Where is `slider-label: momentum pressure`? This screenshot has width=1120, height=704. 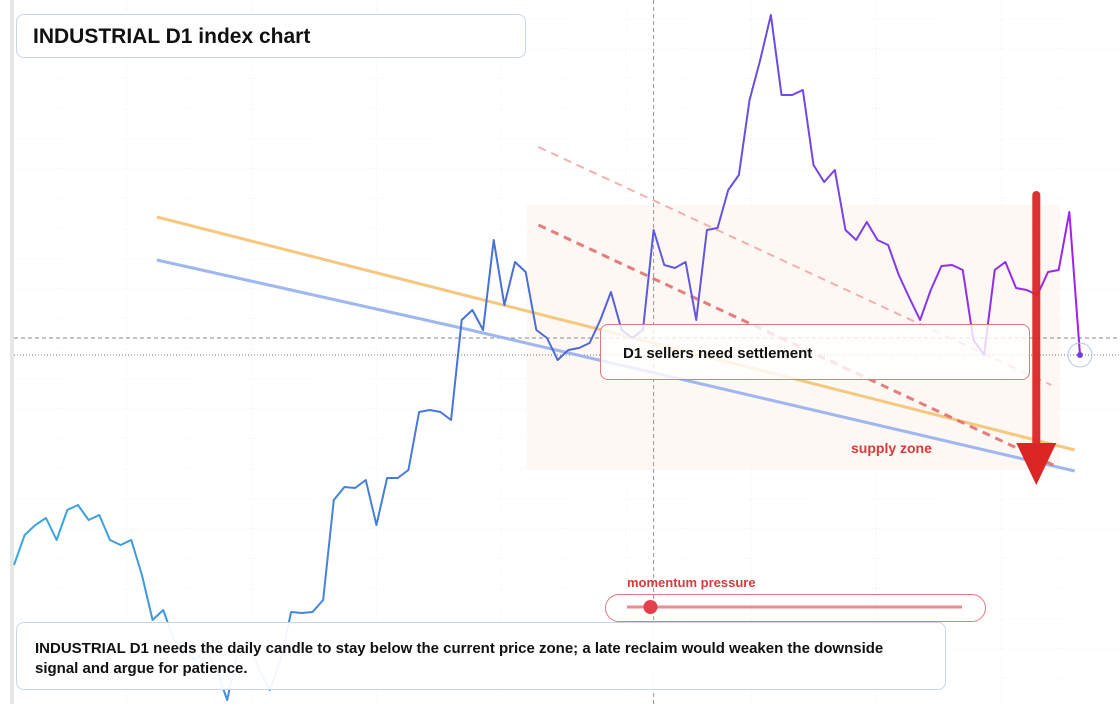
slider-label: momentum pressure is located at coordinates (691, 582).